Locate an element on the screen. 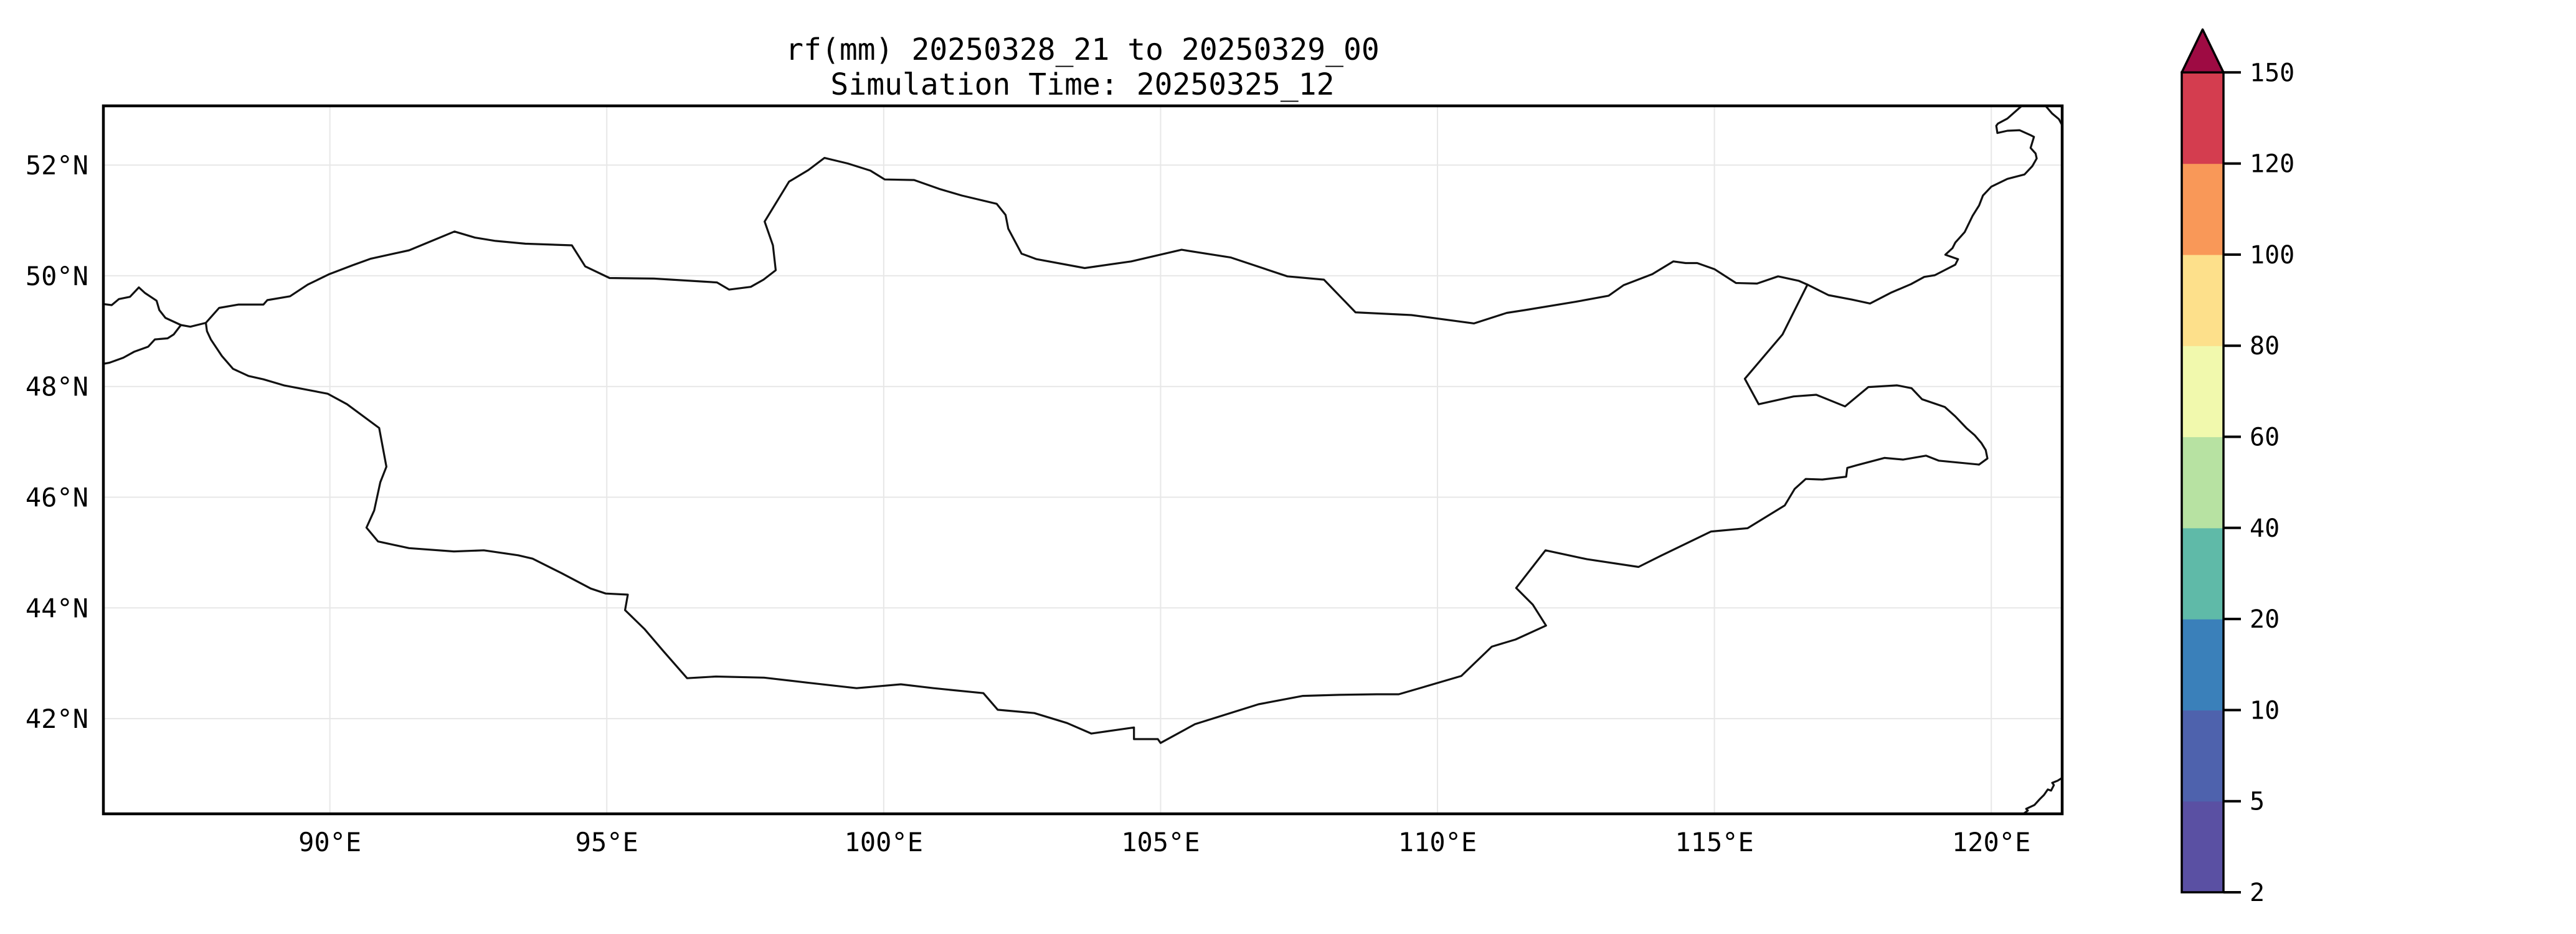 This screenshot has height=934, width=2576. colorbar-tick-label: 2 is located at coordinates (2257, 893).